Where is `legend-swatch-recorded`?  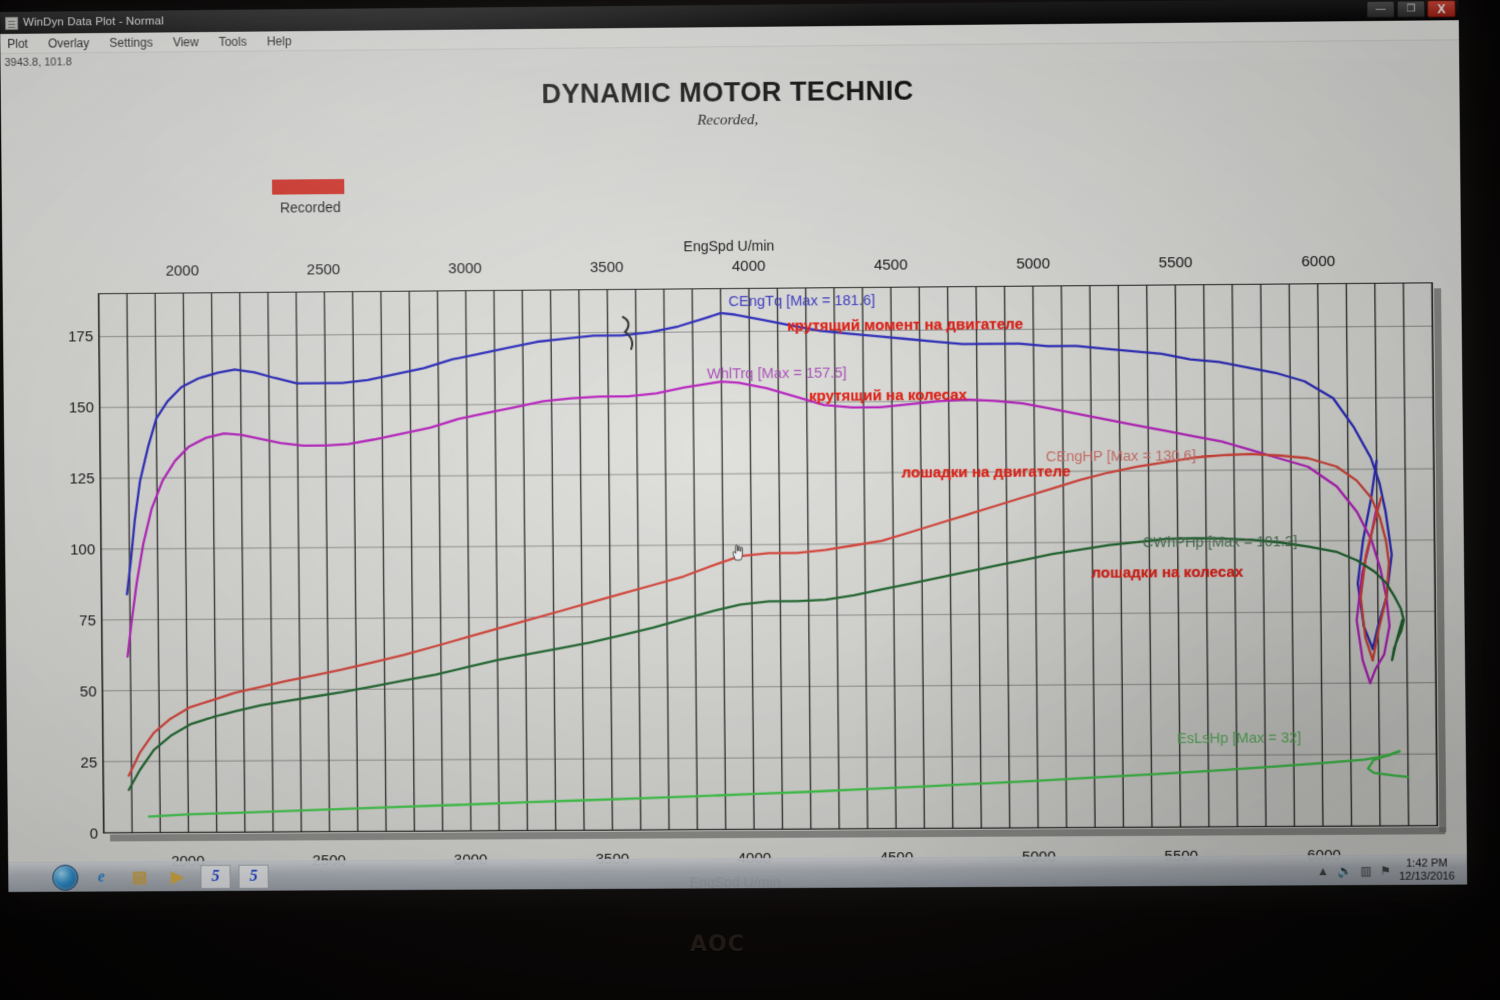
legend-swatch-recorded is located at coordinates (308, 187).